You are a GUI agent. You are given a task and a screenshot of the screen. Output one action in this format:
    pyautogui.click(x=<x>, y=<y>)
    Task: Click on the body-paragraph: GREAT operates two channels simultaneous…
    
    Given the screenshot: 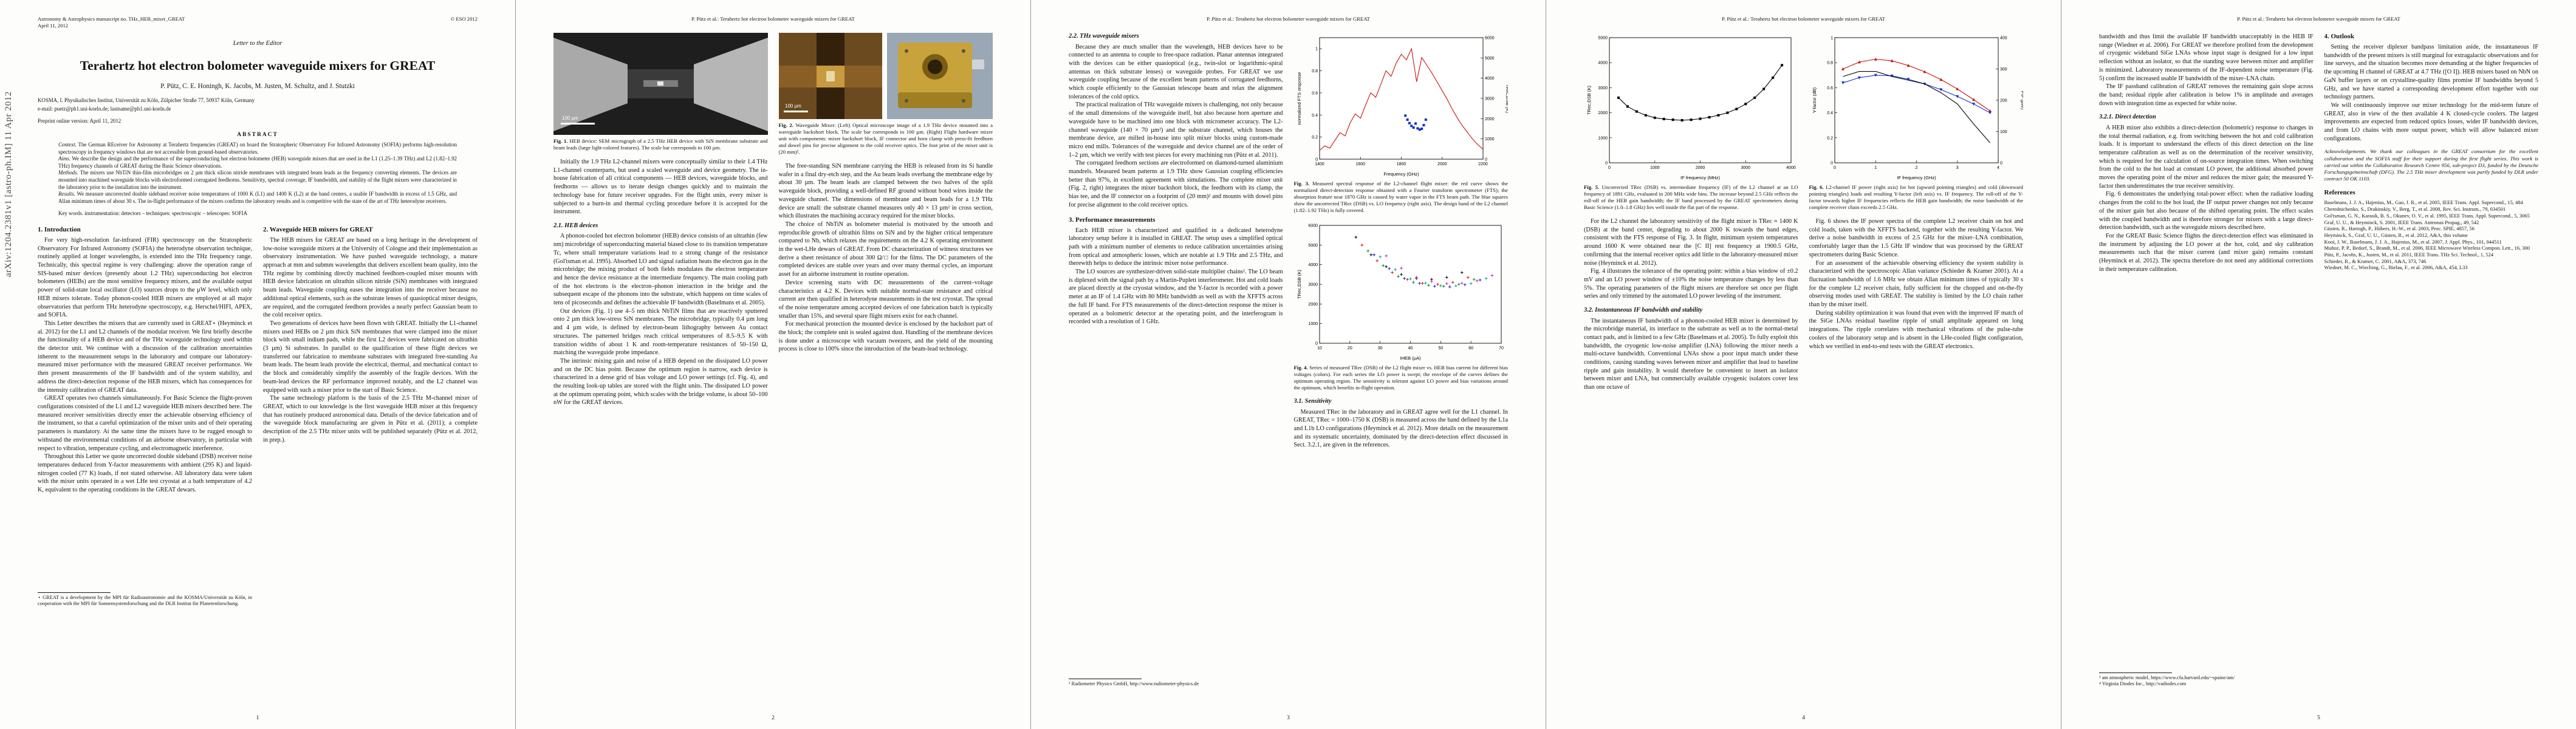 What is the action you would take?
    pyautogui.click(x=145, y=424)
    